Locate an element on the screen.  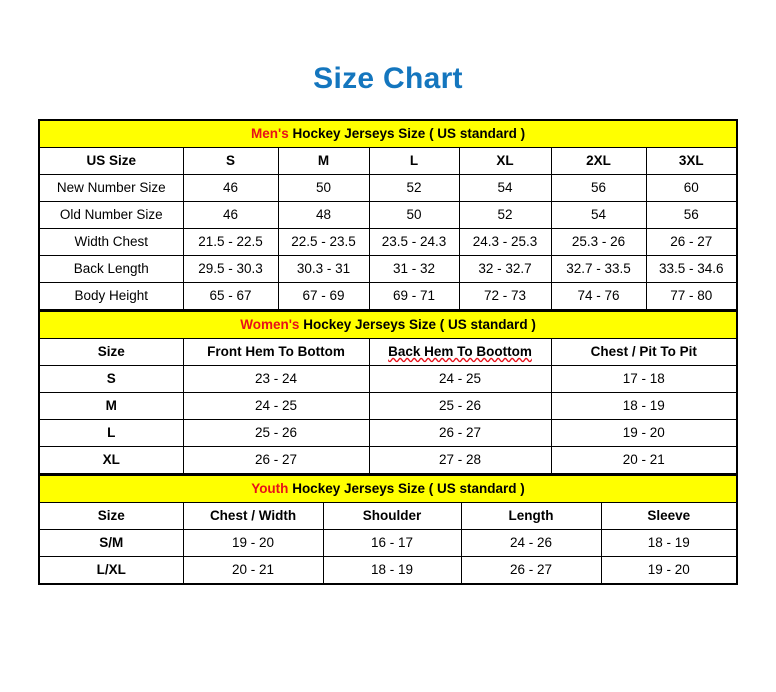
womens-size-label: M is located at coordinates (111, 406).